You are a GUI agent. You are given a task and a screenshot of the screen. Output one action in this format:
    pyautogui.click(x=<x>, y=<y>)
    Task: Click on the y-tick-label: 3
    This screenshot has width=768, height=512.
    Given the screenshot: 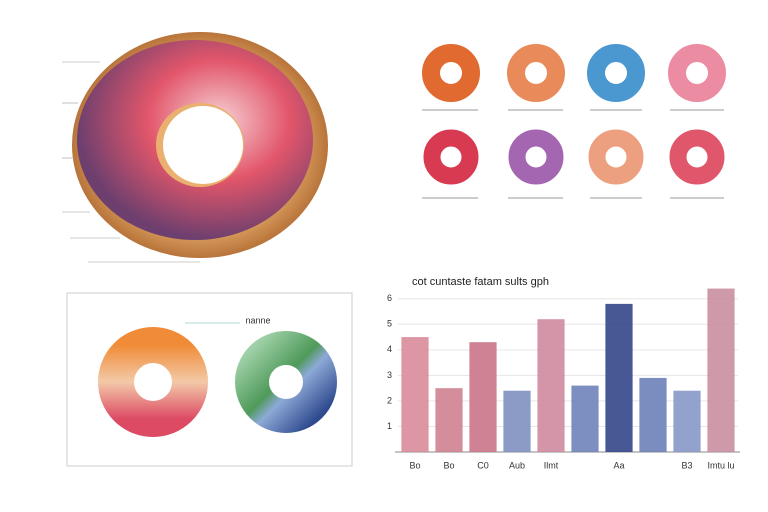 What is the action you would take?
    pyautogui.click(x=389, y=375)
    